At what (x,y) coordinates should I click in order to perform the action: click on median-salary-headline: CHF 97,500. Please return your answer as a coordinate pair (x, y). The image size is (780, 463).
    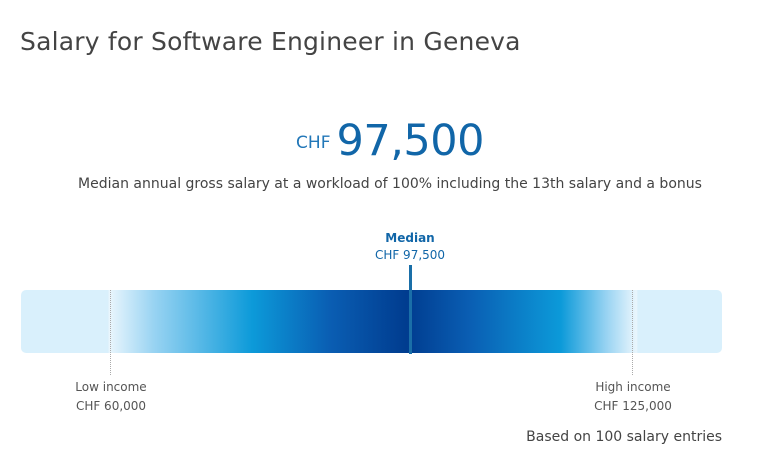
    Looking at the image, I should click on (390, 141).